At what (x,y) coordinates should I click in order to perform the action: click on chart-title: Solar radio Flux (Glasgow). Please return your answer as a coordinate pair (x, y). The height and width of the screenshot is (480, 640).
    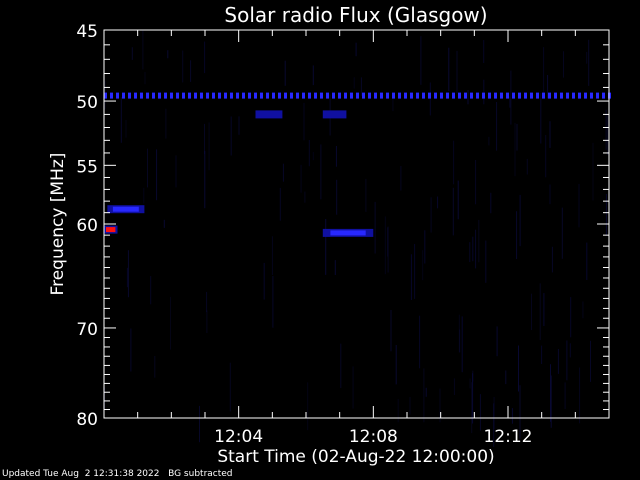
    Looking at the image, I should click on (355, 15).